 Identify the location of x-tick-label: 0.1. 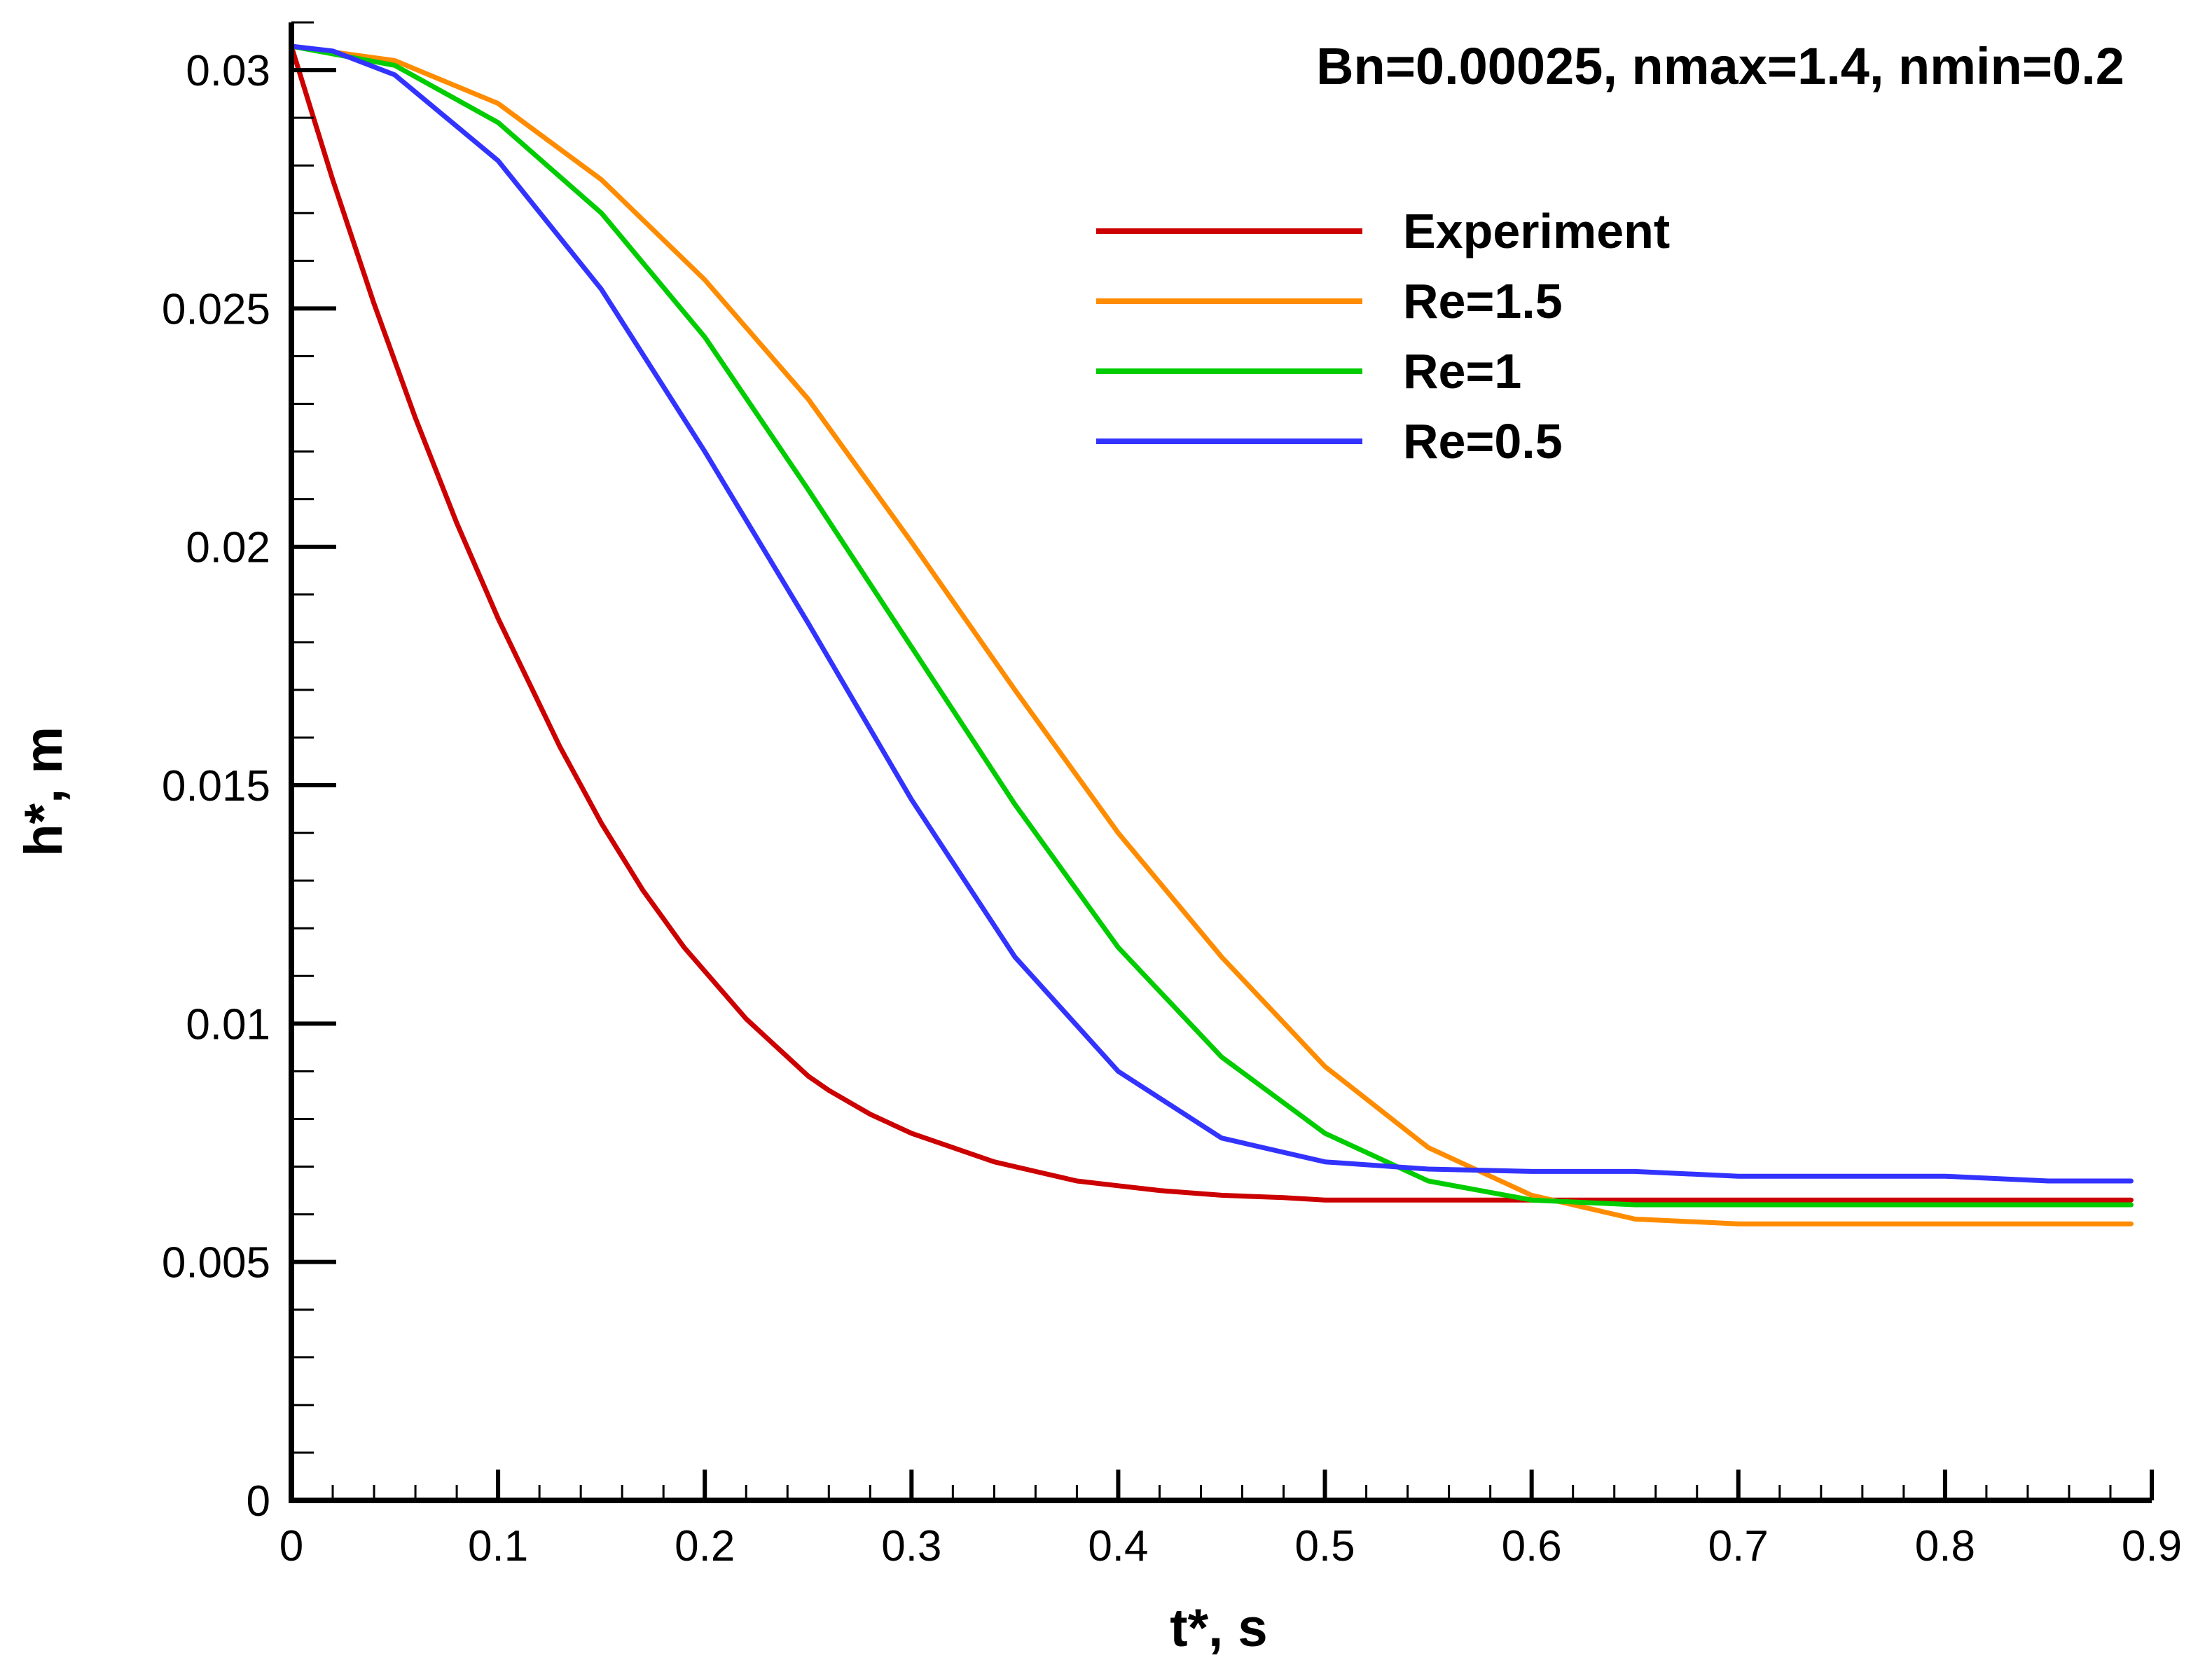
(498, 1546).